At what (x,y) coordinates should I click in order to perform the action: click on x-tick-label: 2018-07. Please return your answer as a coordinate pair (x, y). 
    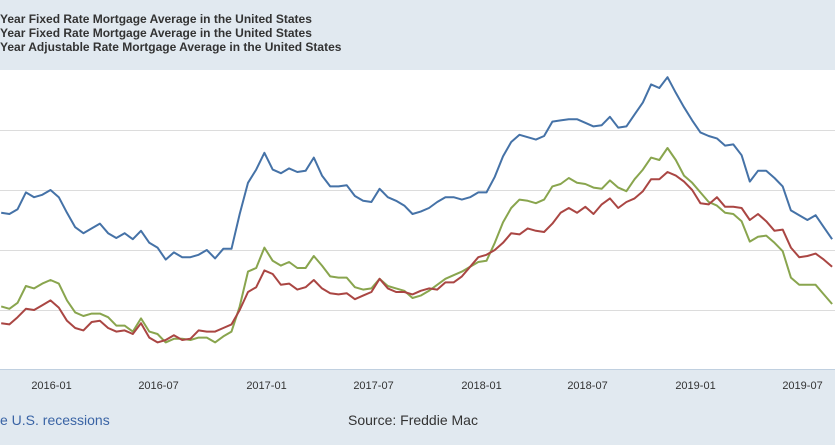
    Looking at the image, I should click on (587, 386).